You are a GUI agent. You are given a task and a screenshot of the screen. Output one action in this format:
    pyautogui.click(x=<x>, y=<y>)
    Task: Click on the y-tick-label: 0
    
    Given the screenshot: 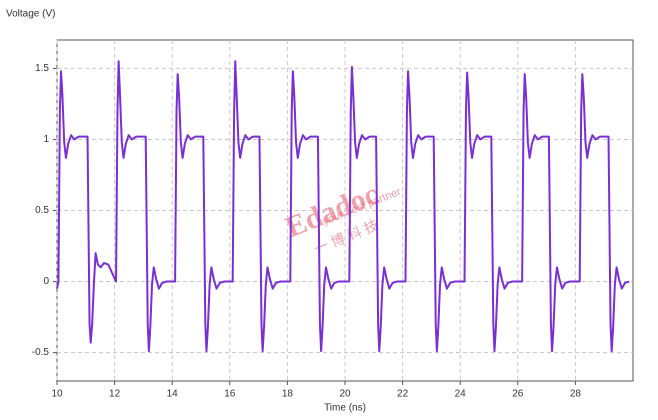 What is the action you would take?
    pyautogui.click(x=46, y=281)
    